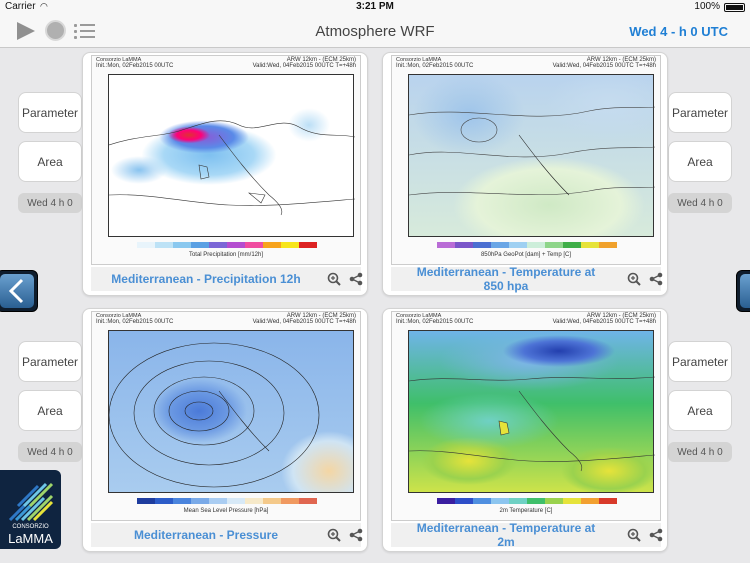  What do you see at coordinates (50, 203) in the screenshot?
I see `time-badge-left-top: Wed 4 h 0` at bounding box center [50, 203].